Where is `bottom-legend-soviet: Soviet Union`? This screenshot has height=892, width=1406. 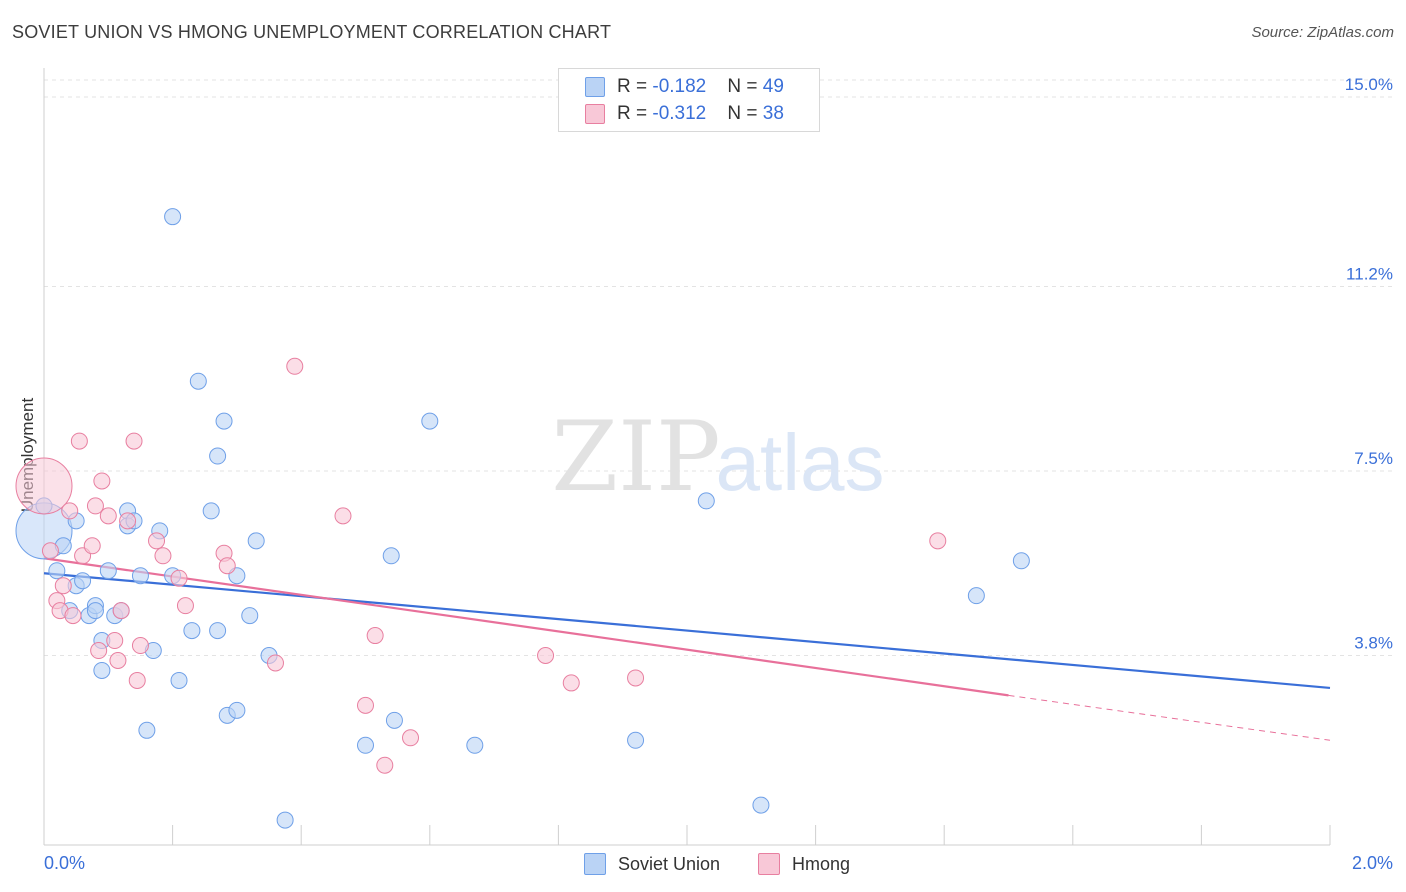 bottom-legend-soviet: Soviet Union is located at coordinates (652, 864).